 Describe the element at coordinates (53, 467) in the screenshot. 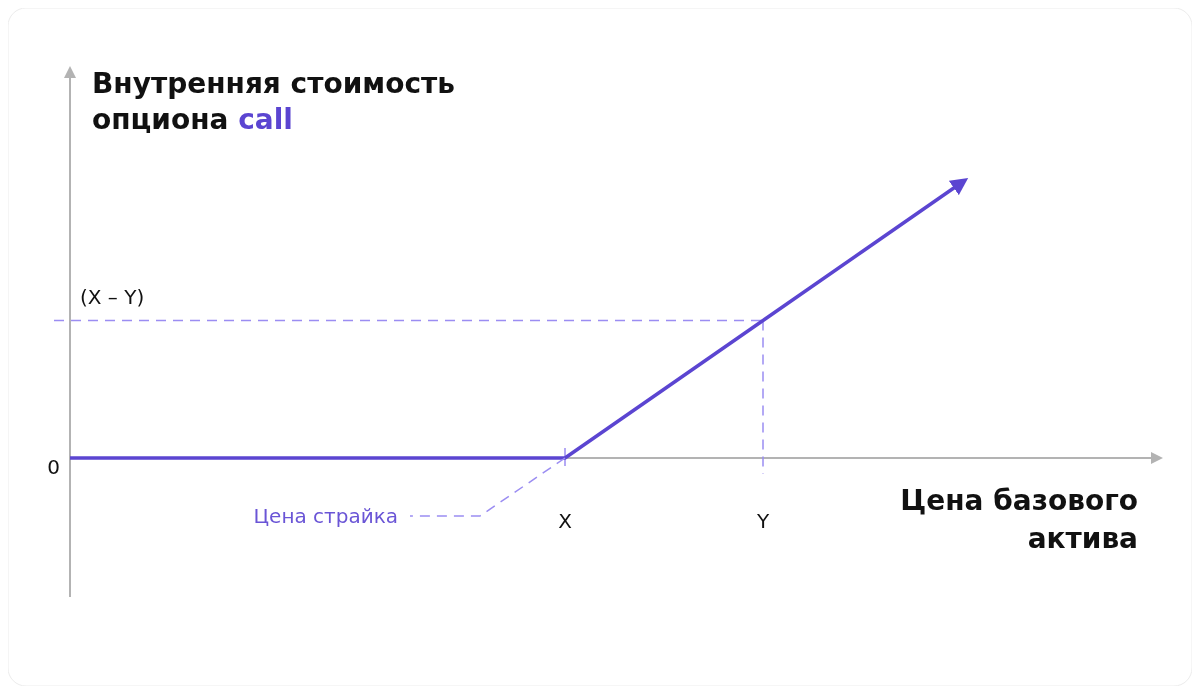

I see `text: 0` at that location.